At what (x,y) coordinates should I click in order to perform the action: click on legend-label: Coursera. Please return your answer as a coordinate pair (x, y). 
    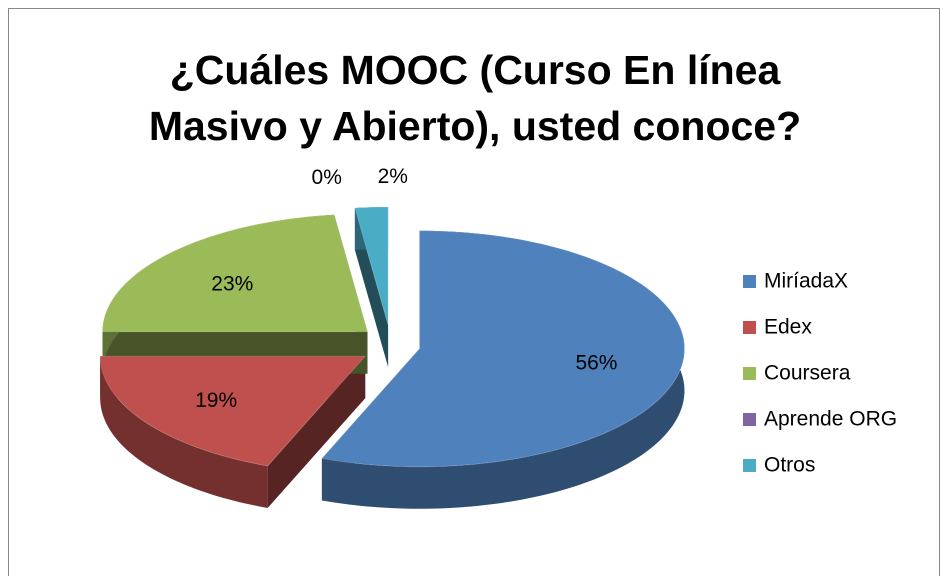
    Looking at the image, I should click on (807, 373).